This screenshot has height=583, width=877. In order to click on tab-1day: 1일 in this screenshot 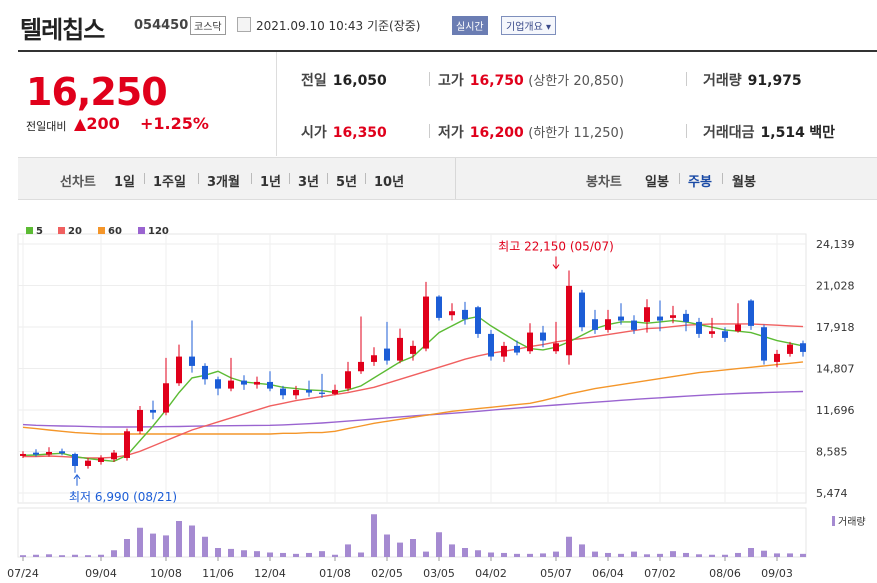, I will do `click(125, 182)`.